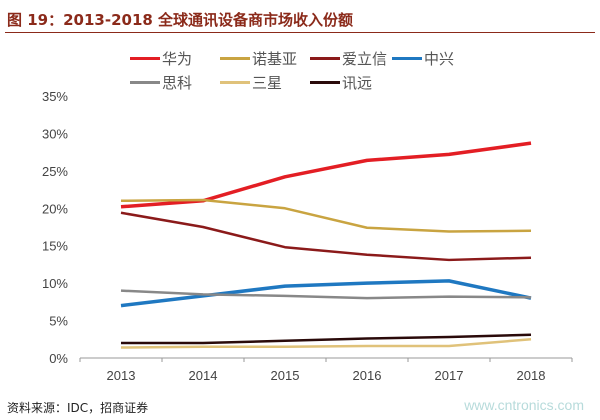 The width and height of the screenshot is (600, 420). What do you see at coordinates (251, 82) in the screenshot?
I see `legend-item: 三星` at bounding box center [251, 82].